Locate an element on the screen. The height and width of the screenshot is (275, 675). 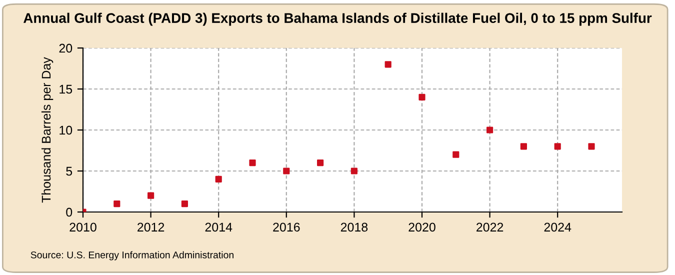
x-tick-label: 2024 is located at coordinates (558, 227).